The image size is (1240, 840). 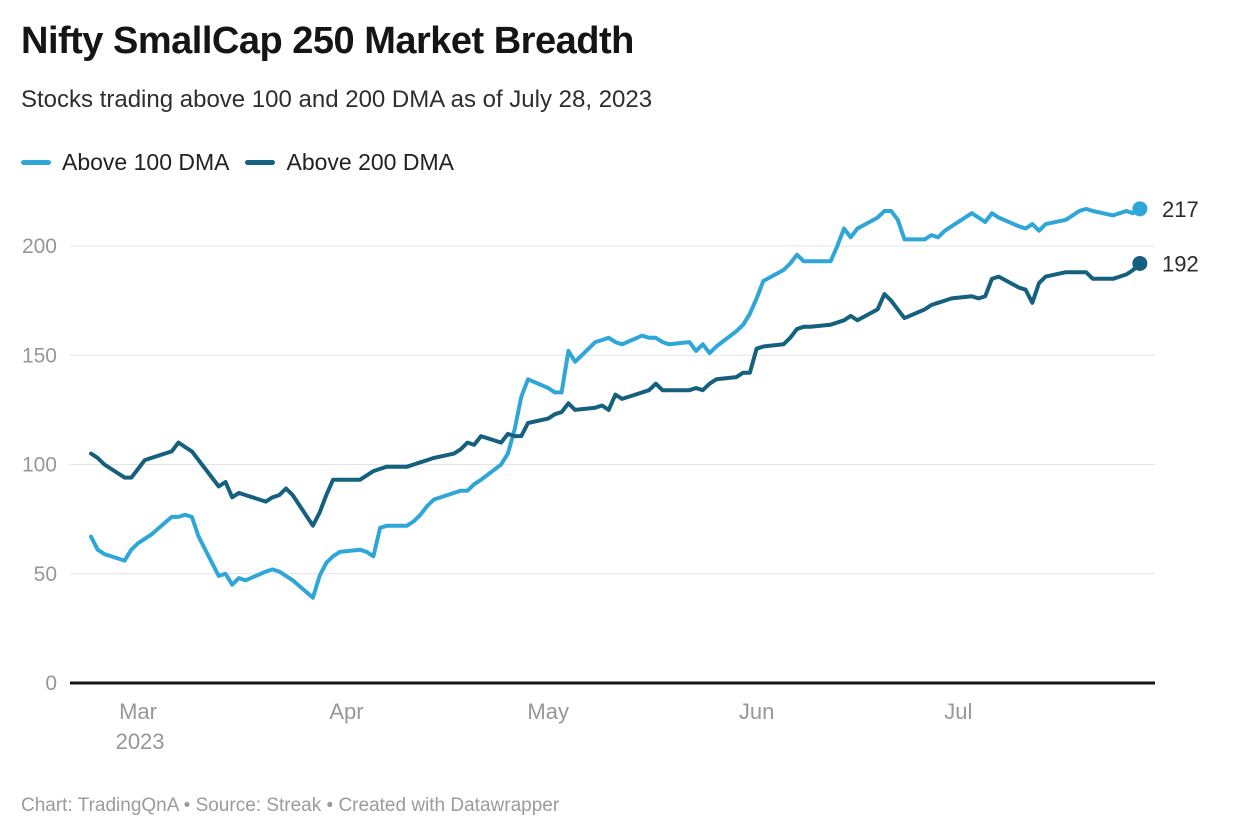 I want to click on end-value-label-above-100-dma: 217, so click(x=1180, y=209).